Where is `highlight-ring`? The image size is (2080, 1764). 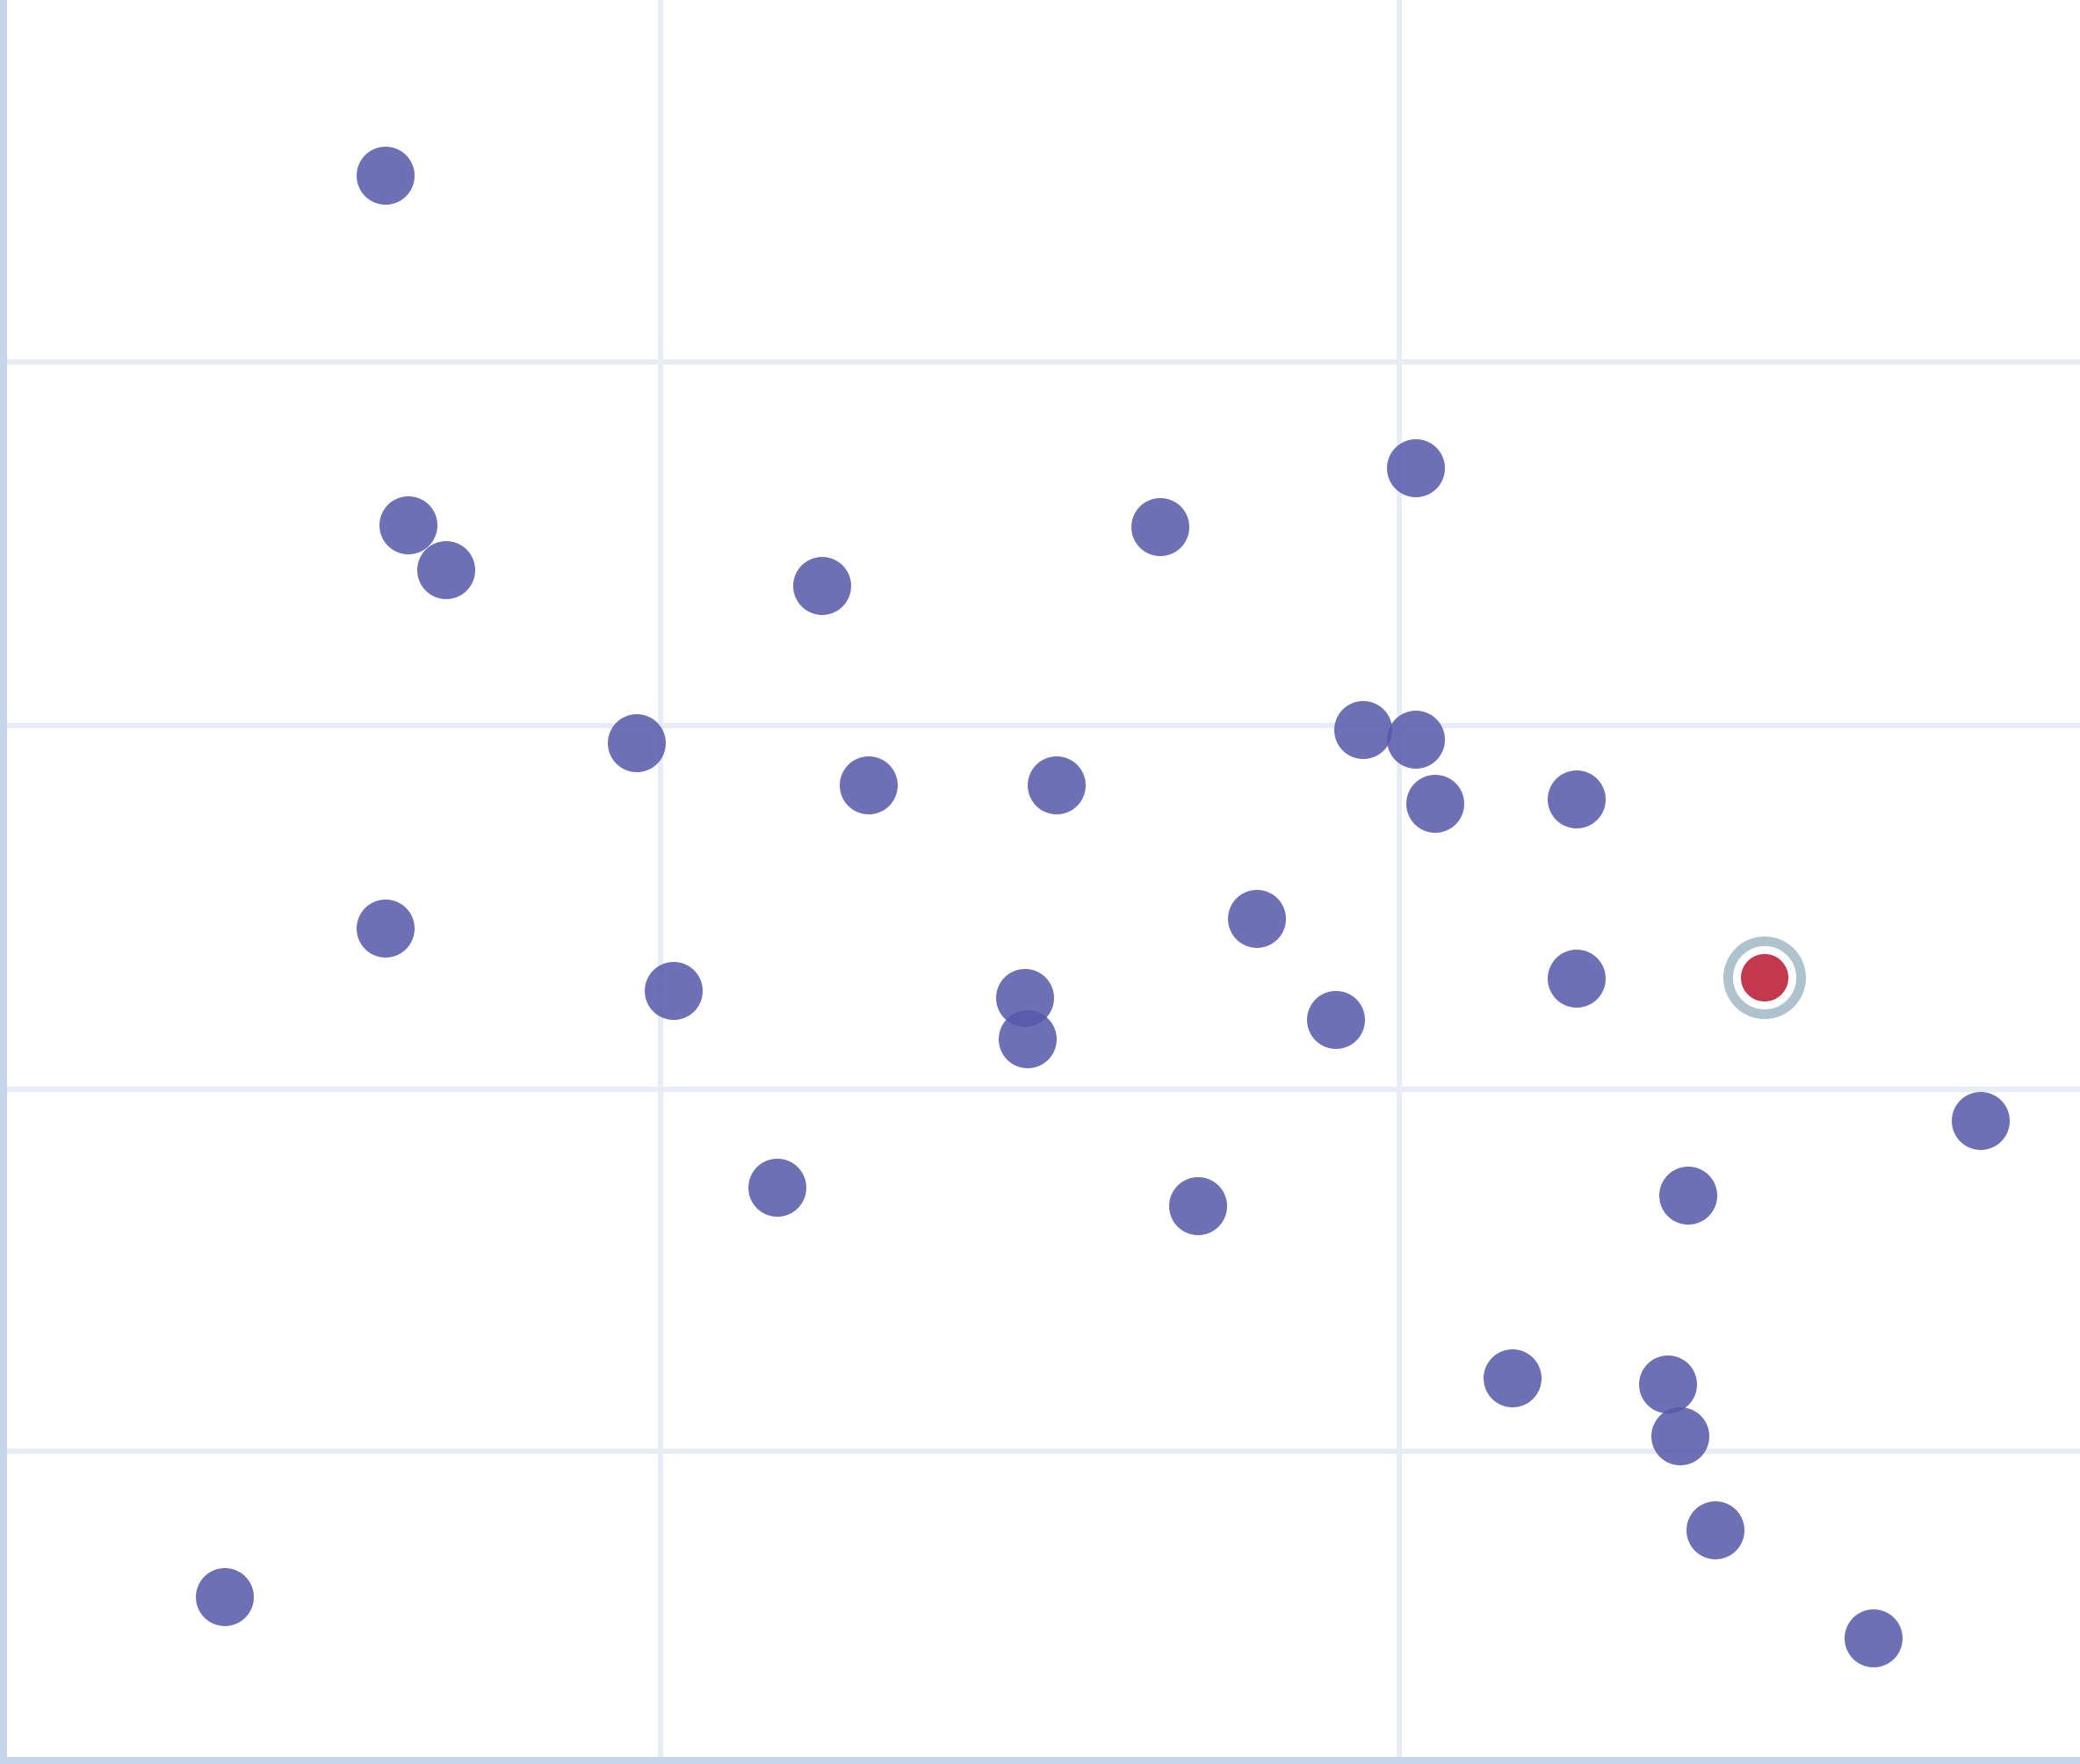 highlight-ring is located at coordinates (1764, 977).